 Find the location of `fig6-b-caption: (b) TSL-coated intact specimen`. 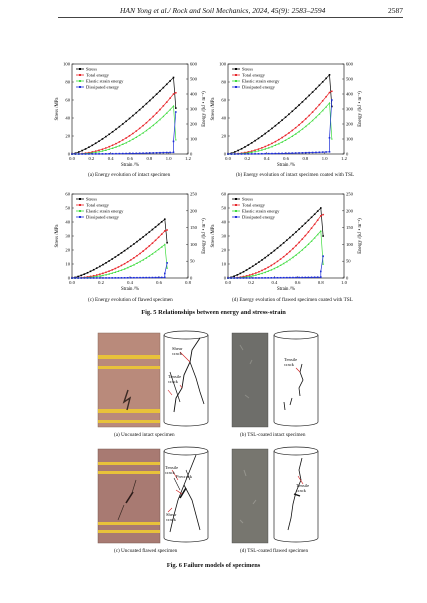

fig6-b-caption: (b) TSL-coated intact specimen is located at coordinates (273, 435).